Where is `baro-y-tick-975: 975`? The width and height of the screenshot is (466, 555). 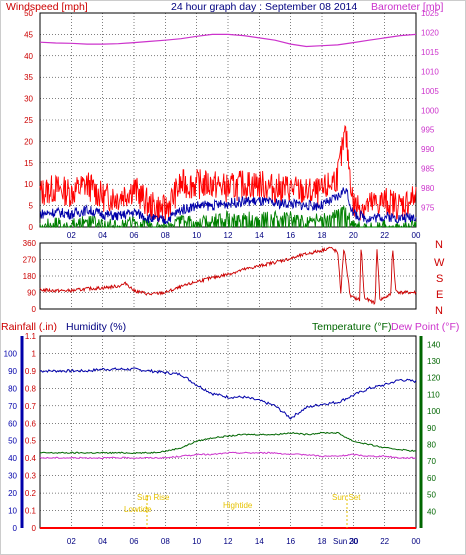 baro-y-tick-975: 975 is located at coordinates (428, 208).